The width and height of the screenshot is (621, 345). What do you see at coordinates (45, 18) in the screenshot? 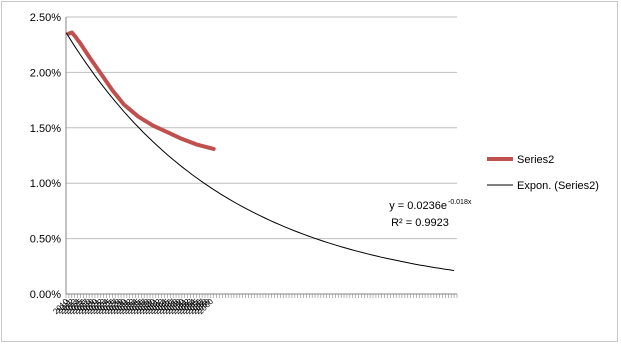
I see `y-tick-label: 2.50%` at bounding box center [45, 18].